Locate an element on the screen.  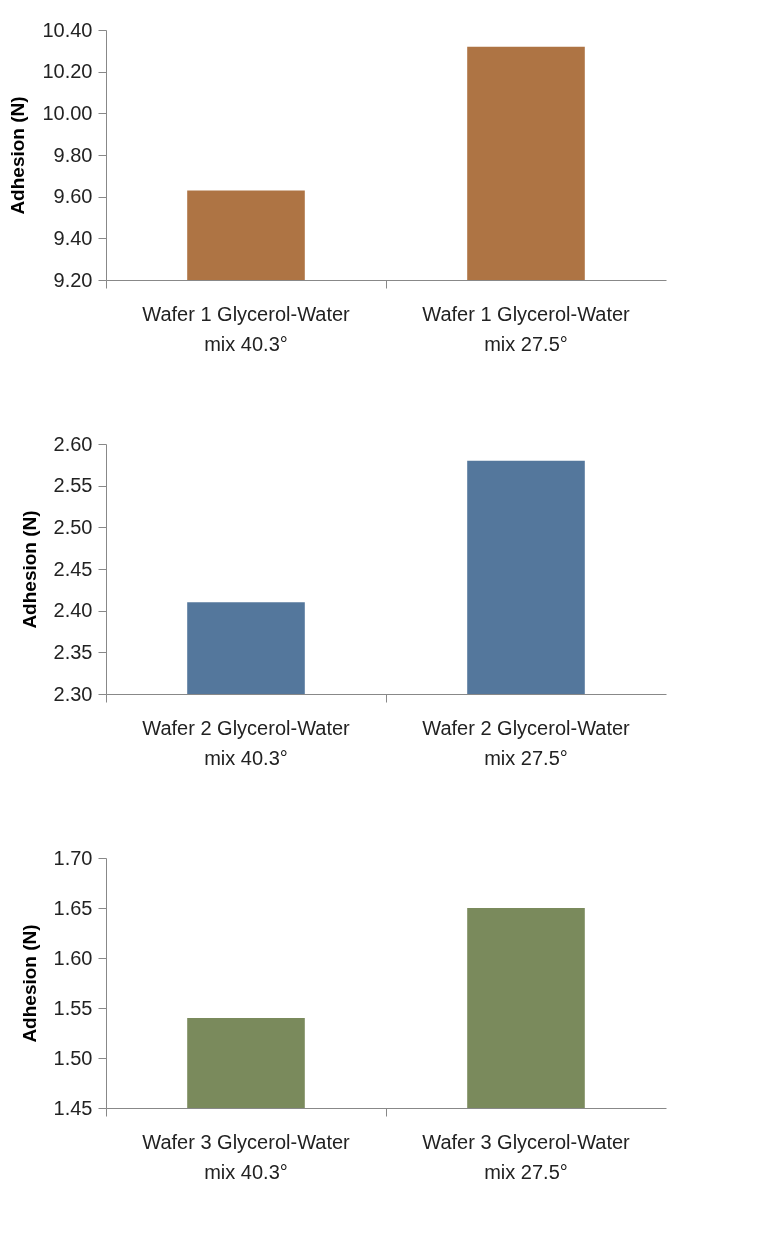
y-tick-label: 1.70 is located at coordinates (73, 857).